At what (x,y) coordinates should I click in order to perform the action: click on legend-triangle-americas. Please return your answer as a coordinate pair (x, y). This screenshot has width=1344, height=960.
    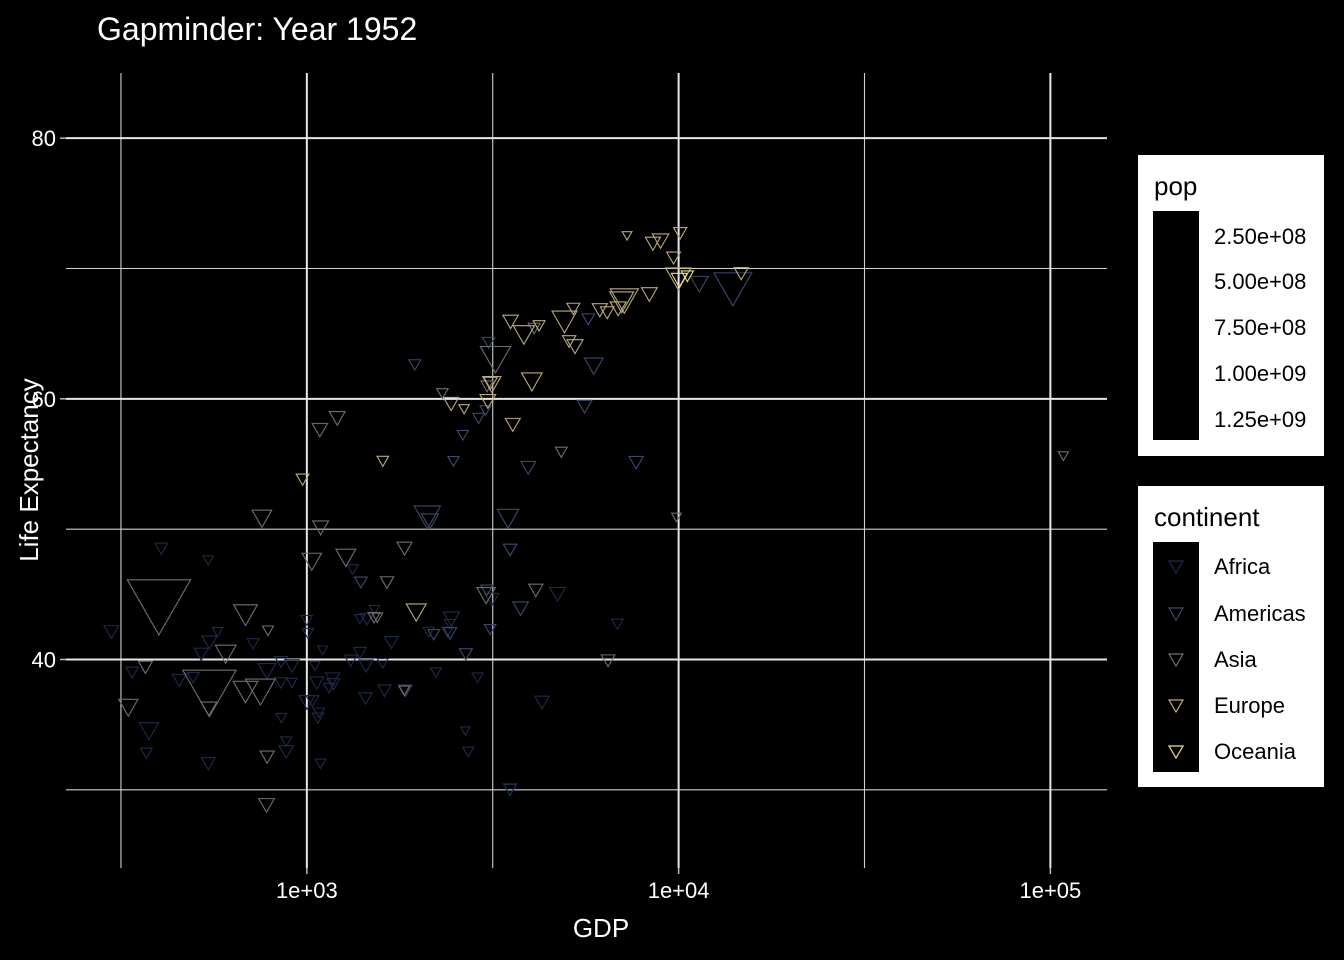
    Looking at the image, I should click on (1176, 614).